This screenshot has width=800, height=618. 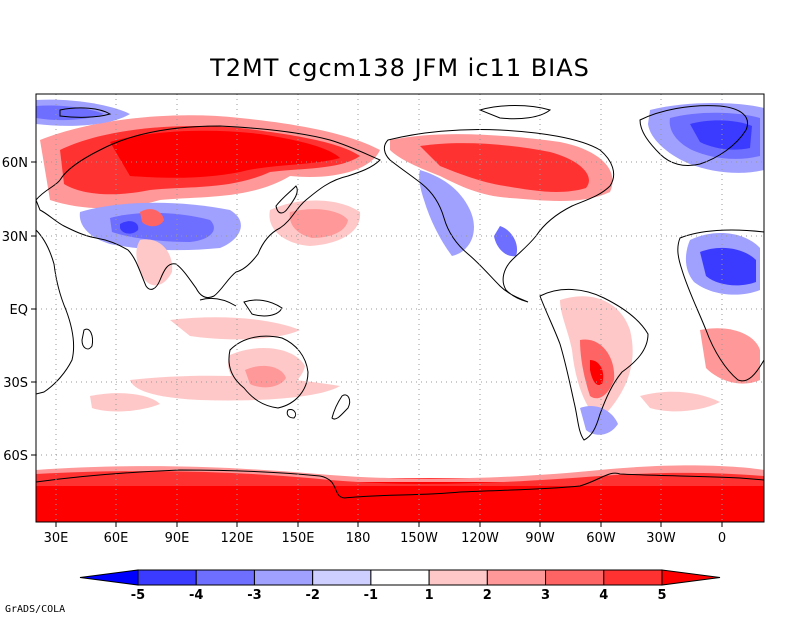 I want to click on colorbar: -5 -4 -3 -2 -1 1 2 3 4 5, so click(x=400, y=586).